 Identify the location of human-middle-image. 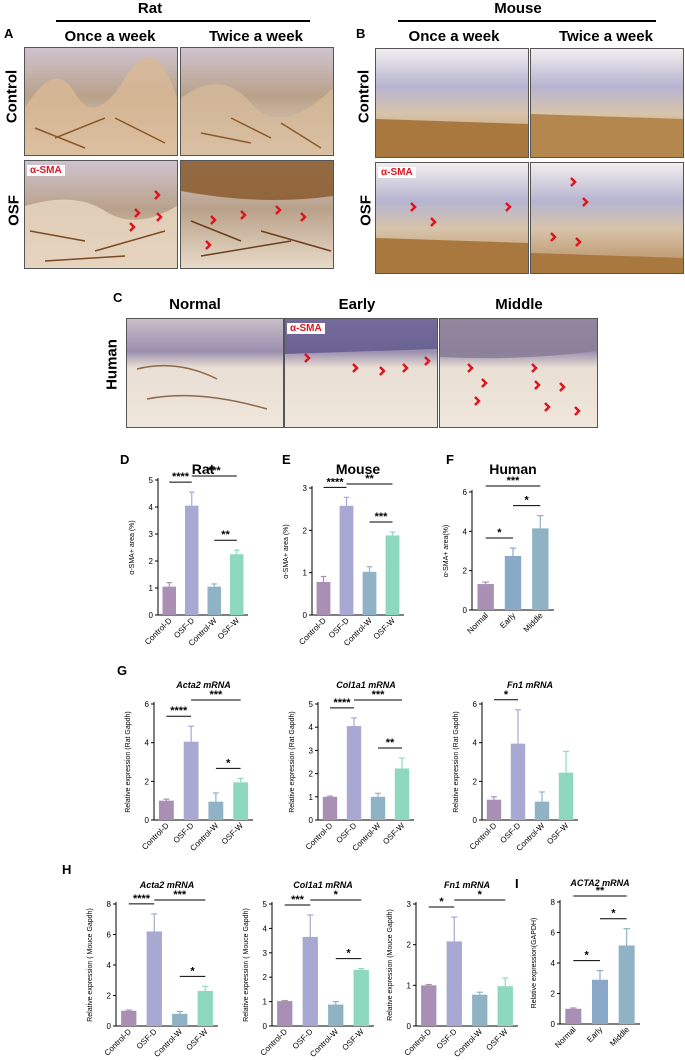
(518, 373).